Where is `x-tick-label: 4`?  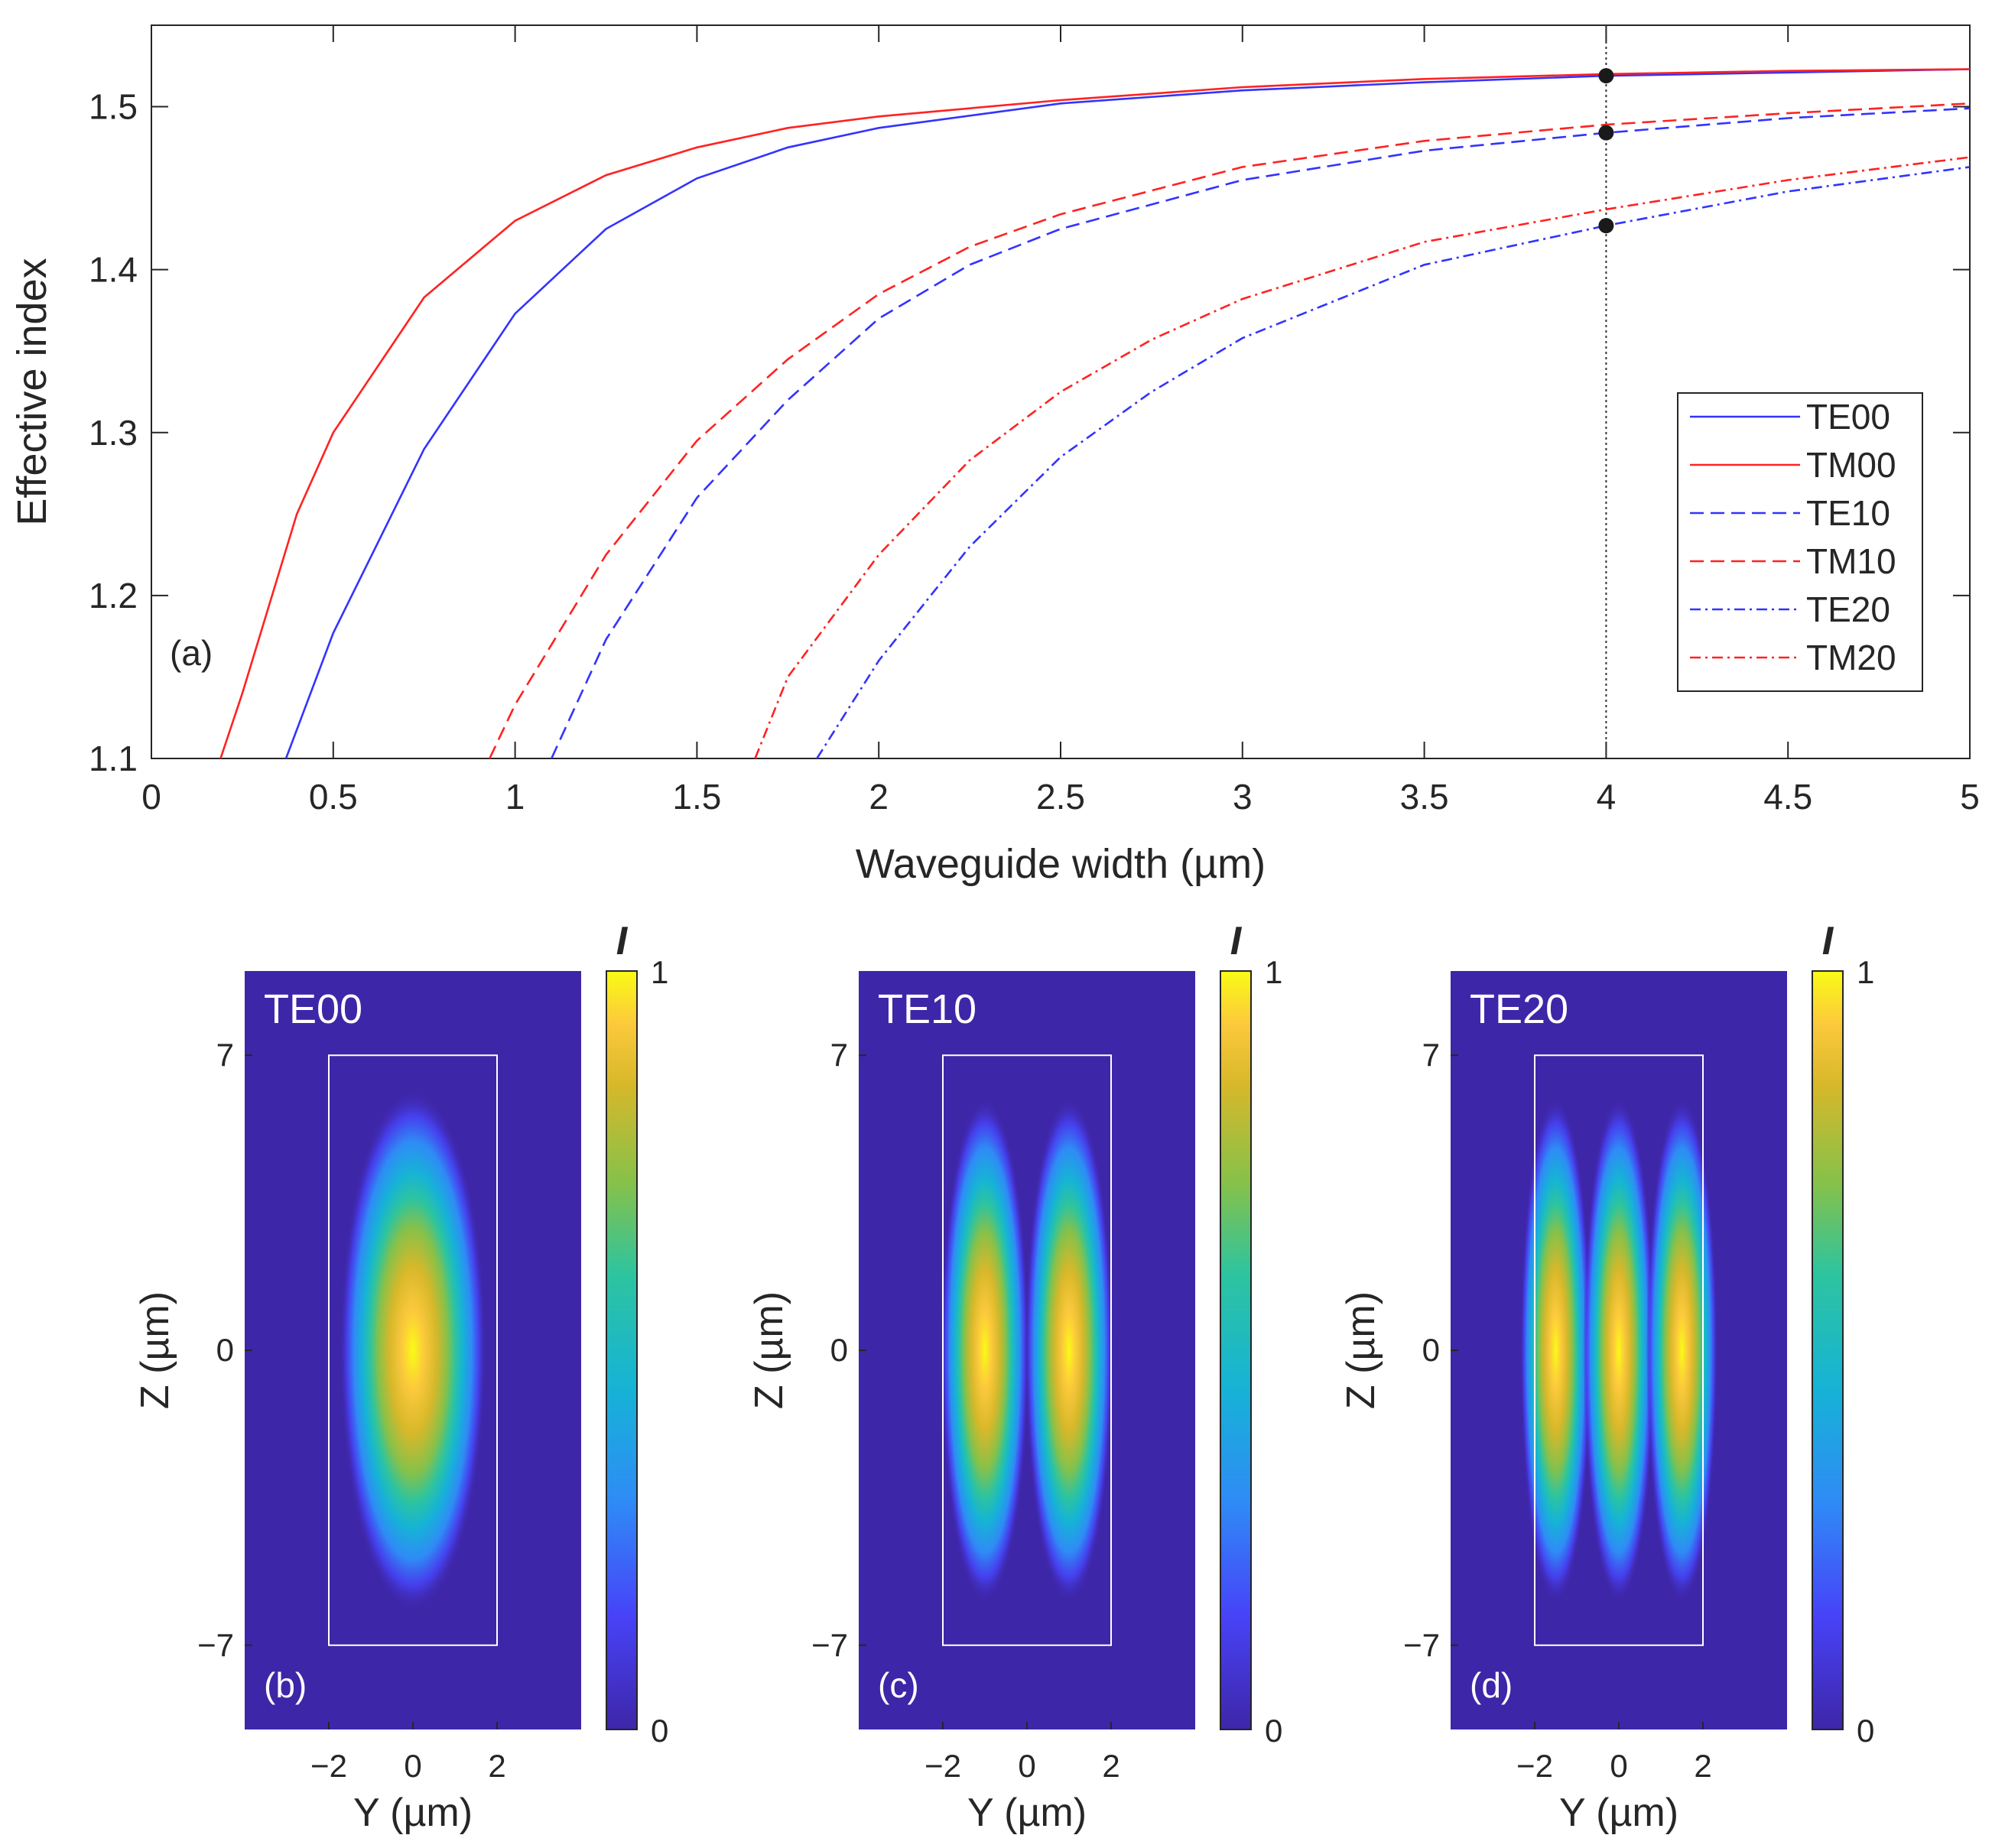
x-tick-label: 4 is located at coordinates (1607, 797).